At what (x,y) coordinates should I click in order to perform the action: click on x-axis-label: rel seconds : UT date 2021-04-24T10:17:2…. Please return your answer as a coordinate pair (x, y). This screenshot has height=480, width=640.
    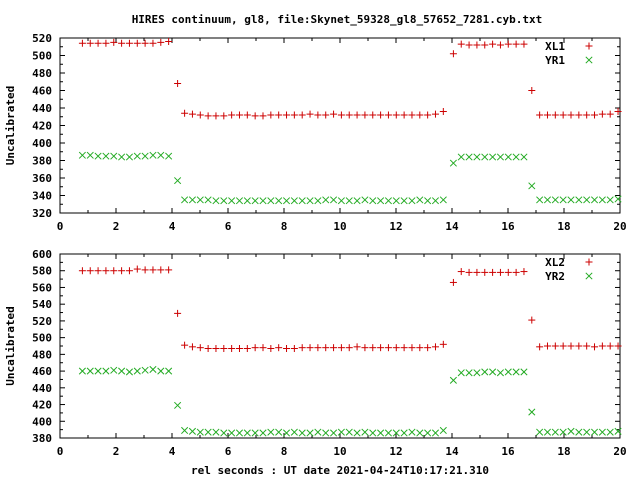
    Looking at the image, I should click on (340, 470).